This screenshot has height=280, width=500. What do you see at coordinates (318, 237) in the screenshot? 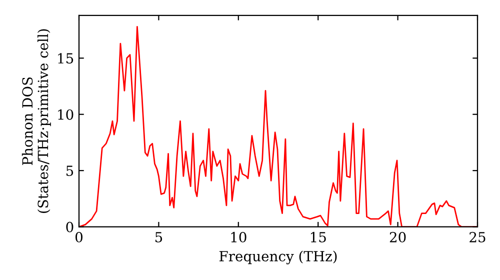
I see `x-tick-label: 15` at bounding box center [318, 237].